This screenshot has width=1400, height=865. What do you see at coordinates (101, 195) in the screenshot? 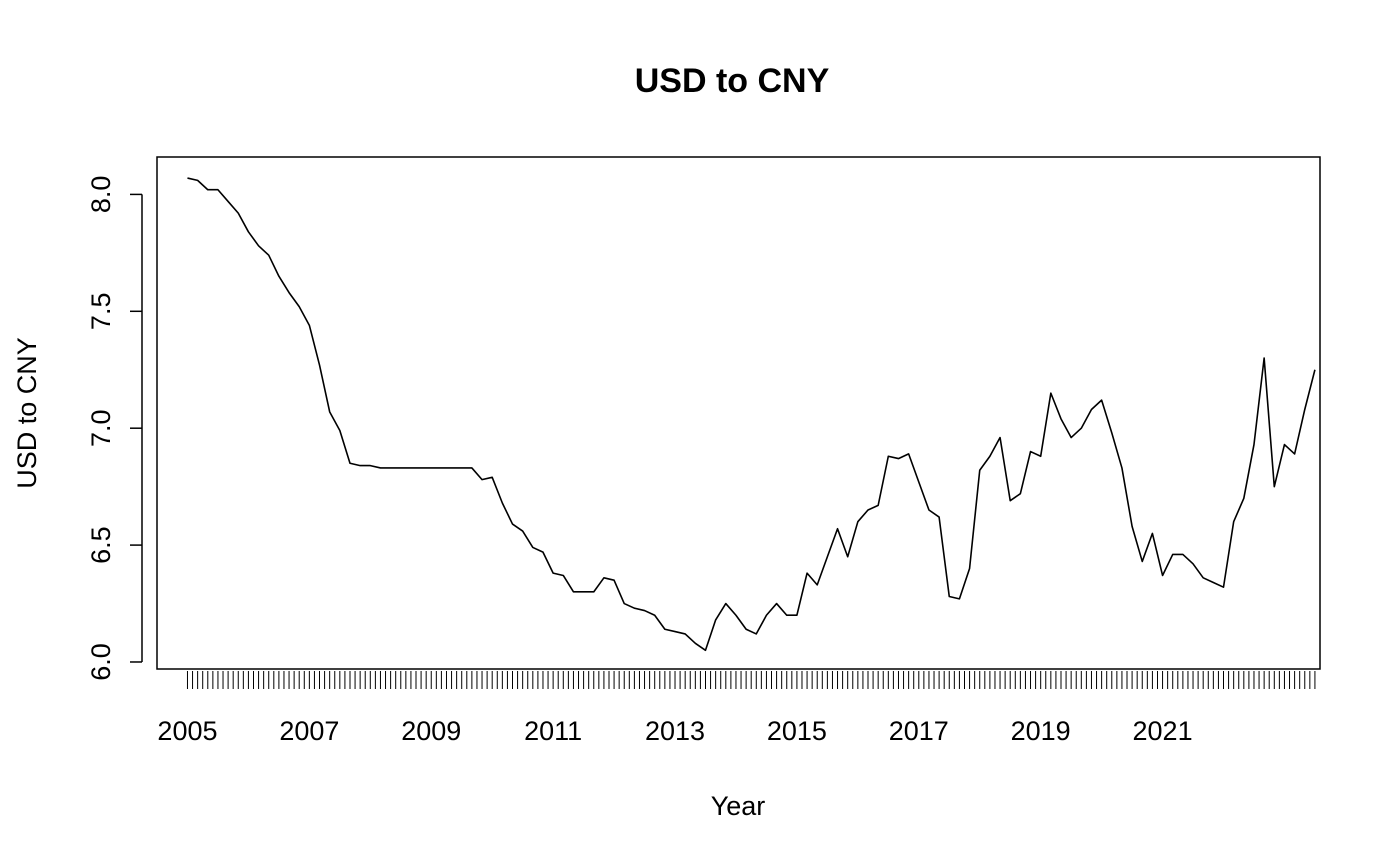
I see `y-tick-label: 8.0` at bounding box center [101, 195].